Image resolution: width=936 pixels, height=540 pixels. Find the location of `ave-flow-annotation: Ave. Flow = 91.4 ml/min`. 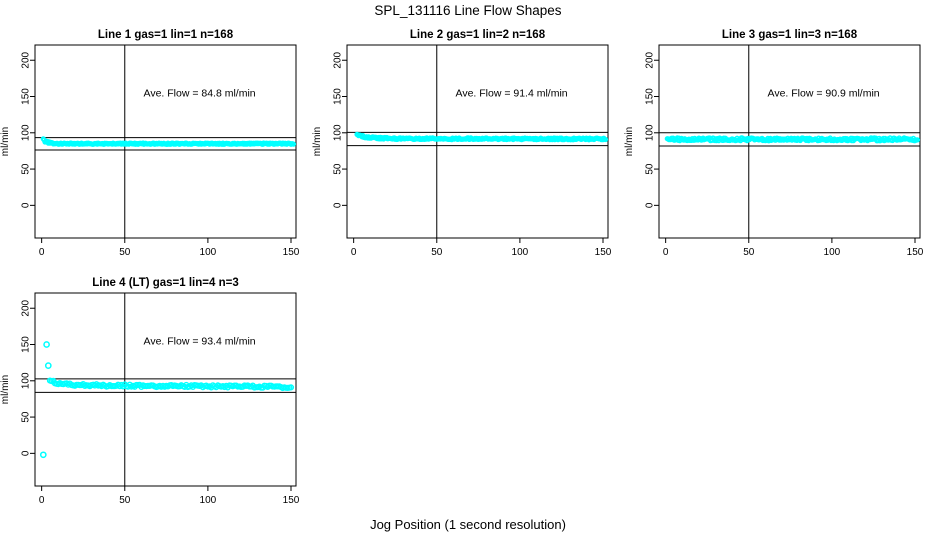

ave-flow-annotation: Ave. Flow = 91.4 ml/min is located at coordinates (512, 94).